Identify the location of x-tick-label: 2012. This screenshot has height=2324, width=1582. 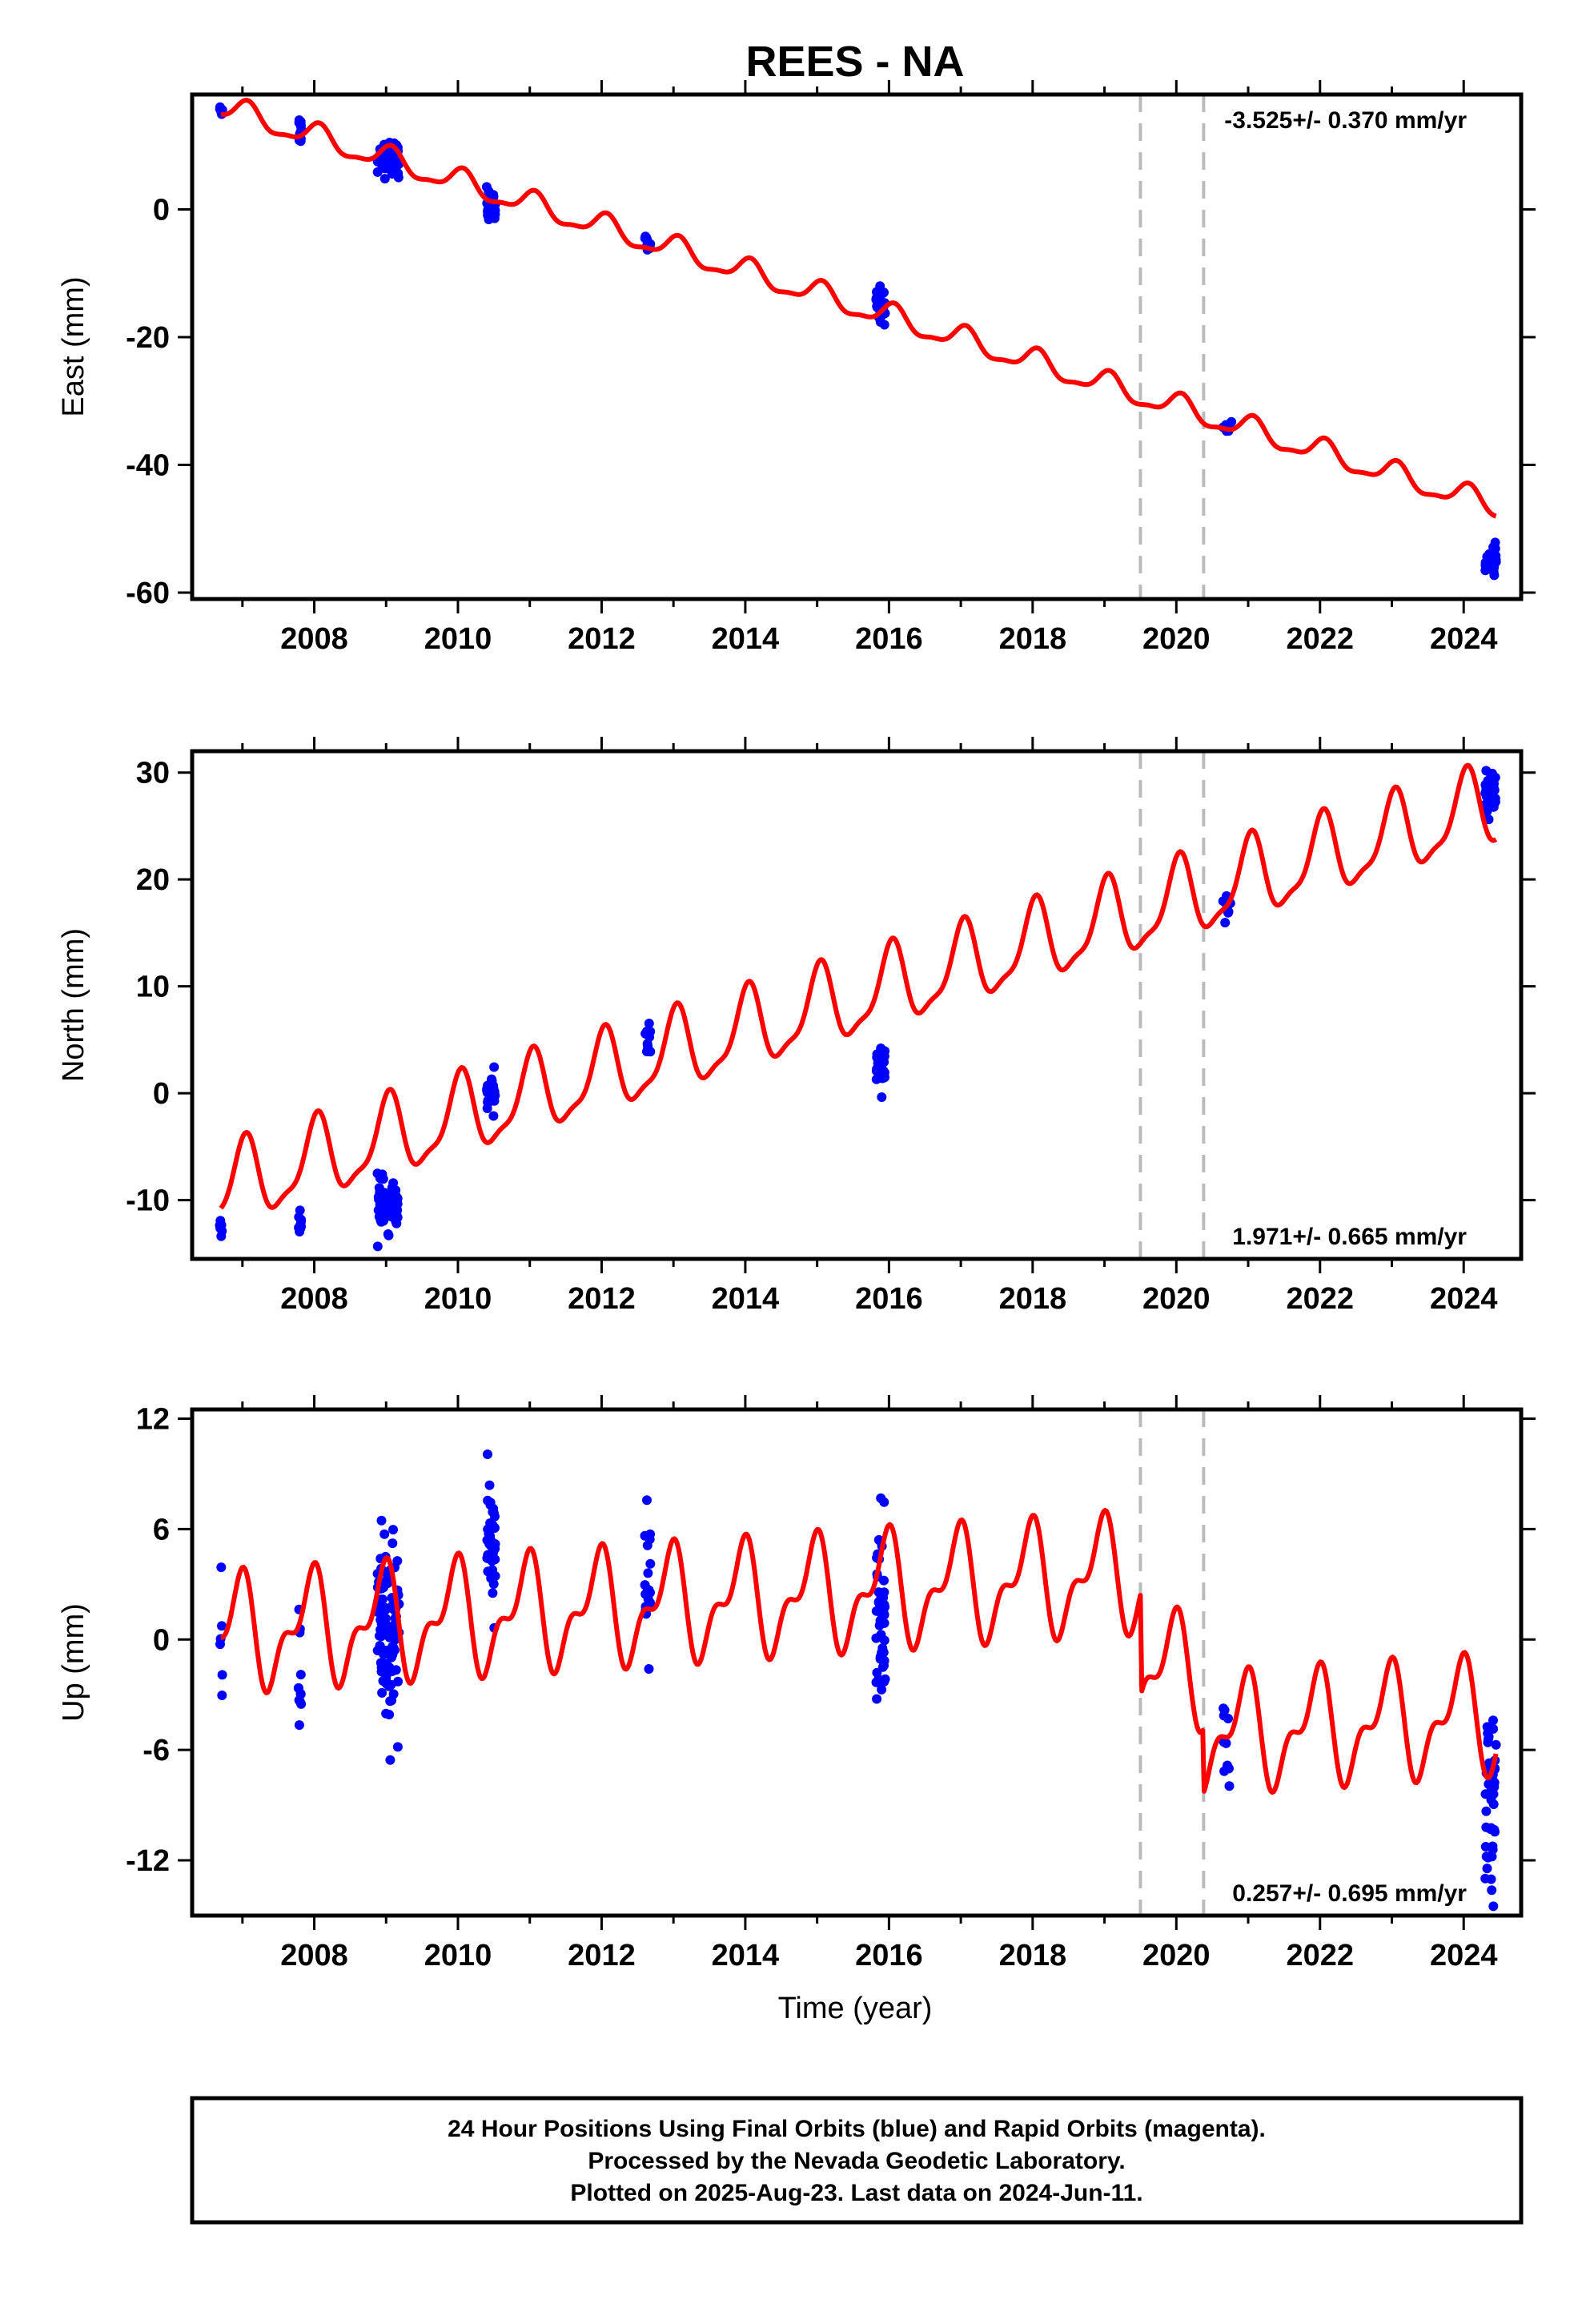
(602, 1299).